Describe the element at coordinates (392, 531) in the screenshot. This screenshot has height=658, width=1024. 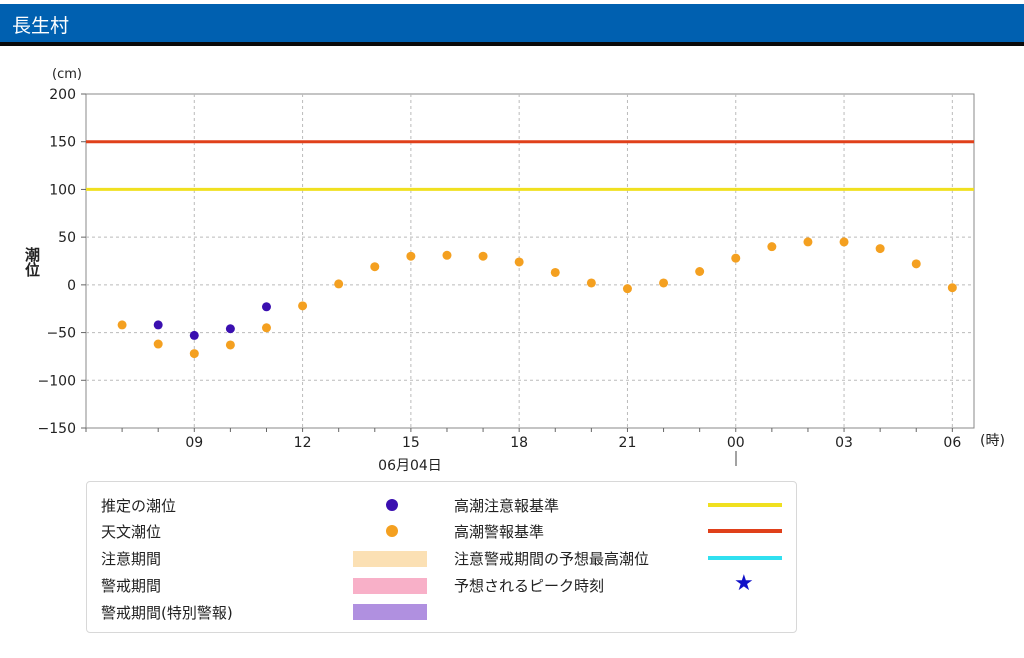
I see `astronomical-dot-icon` at that location.